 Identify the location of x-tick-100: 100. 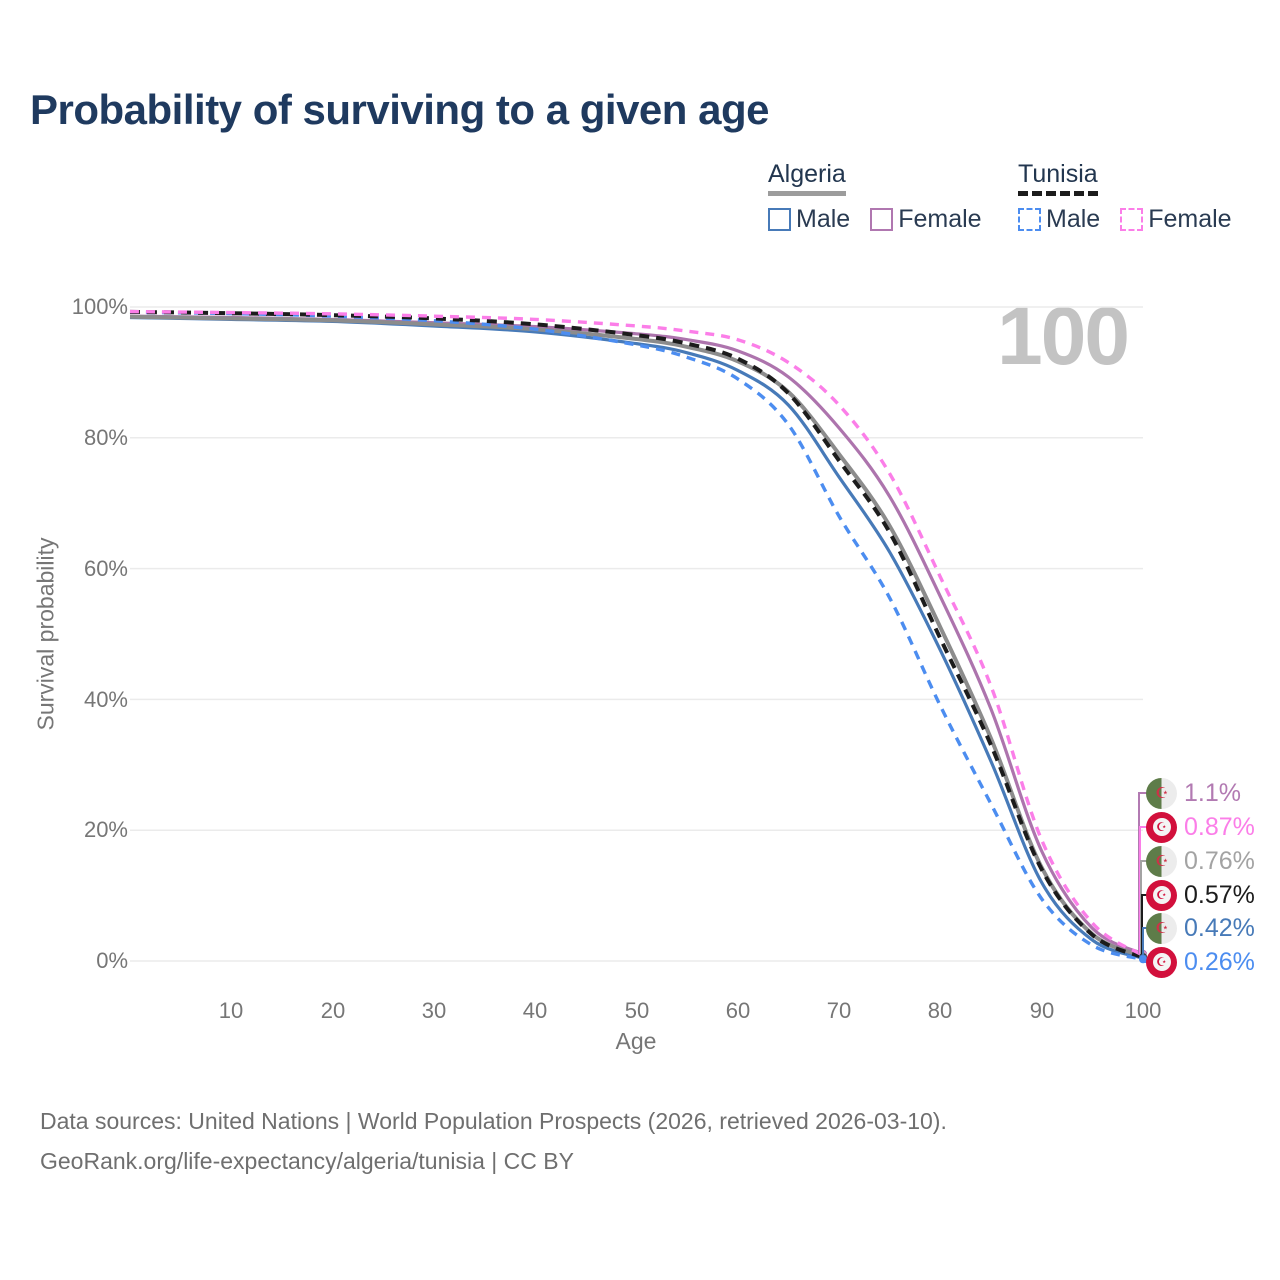
(1143, 1010).